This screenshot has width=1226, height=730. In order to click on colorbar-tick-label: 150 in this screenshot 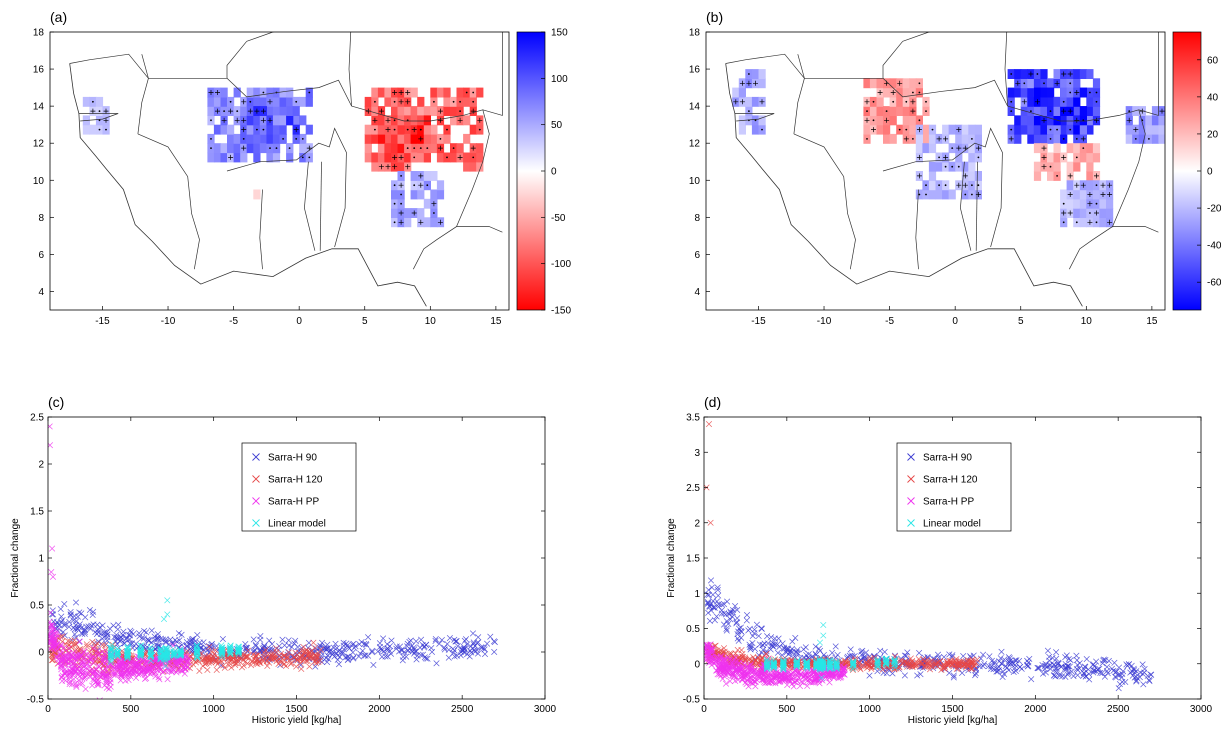, I will do `click(559, 33)`.